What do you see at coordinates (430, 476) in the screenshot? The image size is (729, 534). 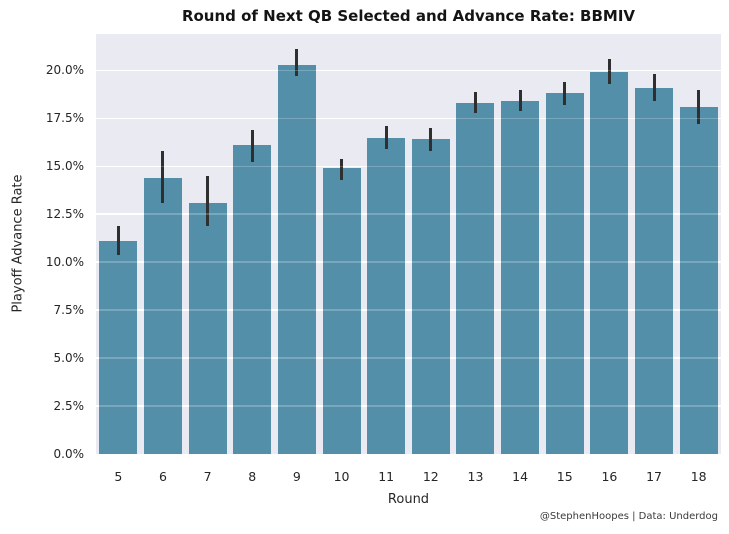 I see `x-tick-label: 12` at bounding box center [430, 476].